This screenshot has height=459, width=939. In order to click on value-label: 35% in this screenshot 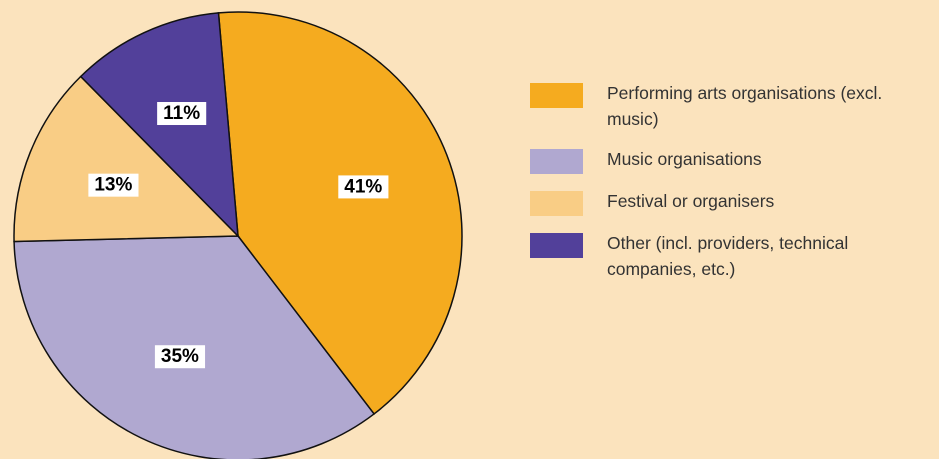, I will do `click(180, 357)`.